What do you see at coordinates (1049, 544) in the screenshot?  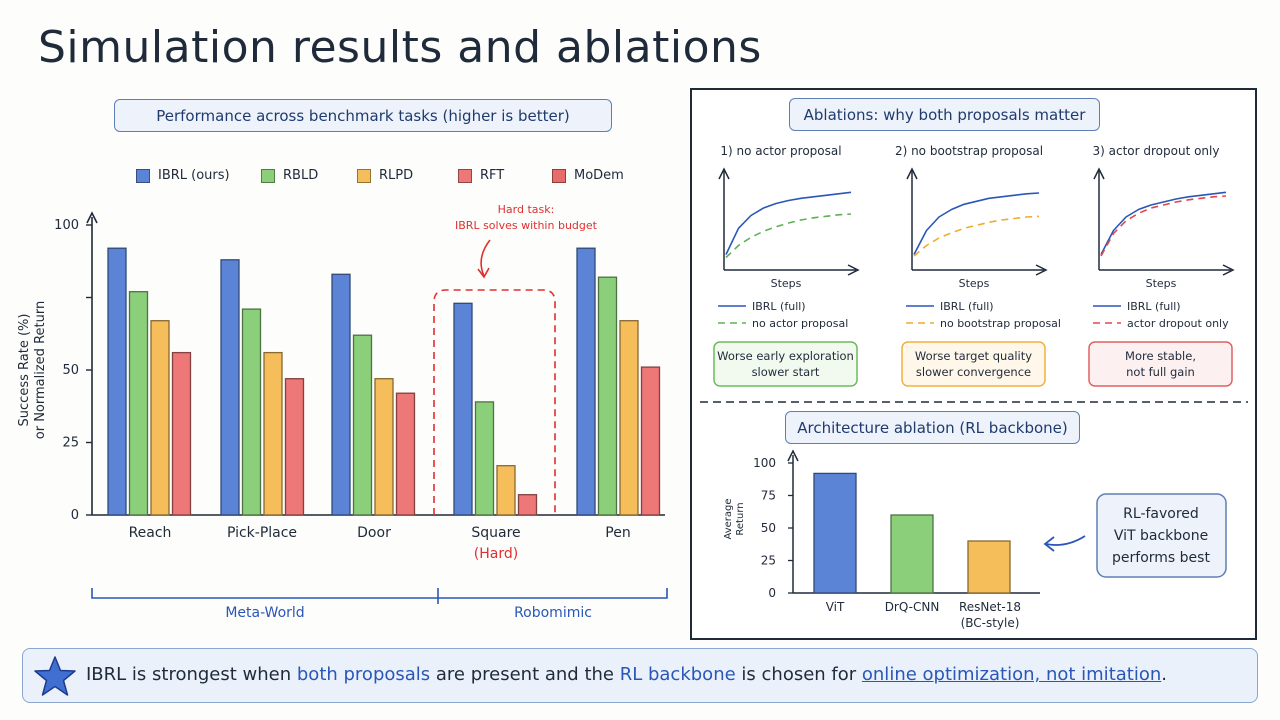 I see `callout-arrowhead` at bounding box center [1049, 544].